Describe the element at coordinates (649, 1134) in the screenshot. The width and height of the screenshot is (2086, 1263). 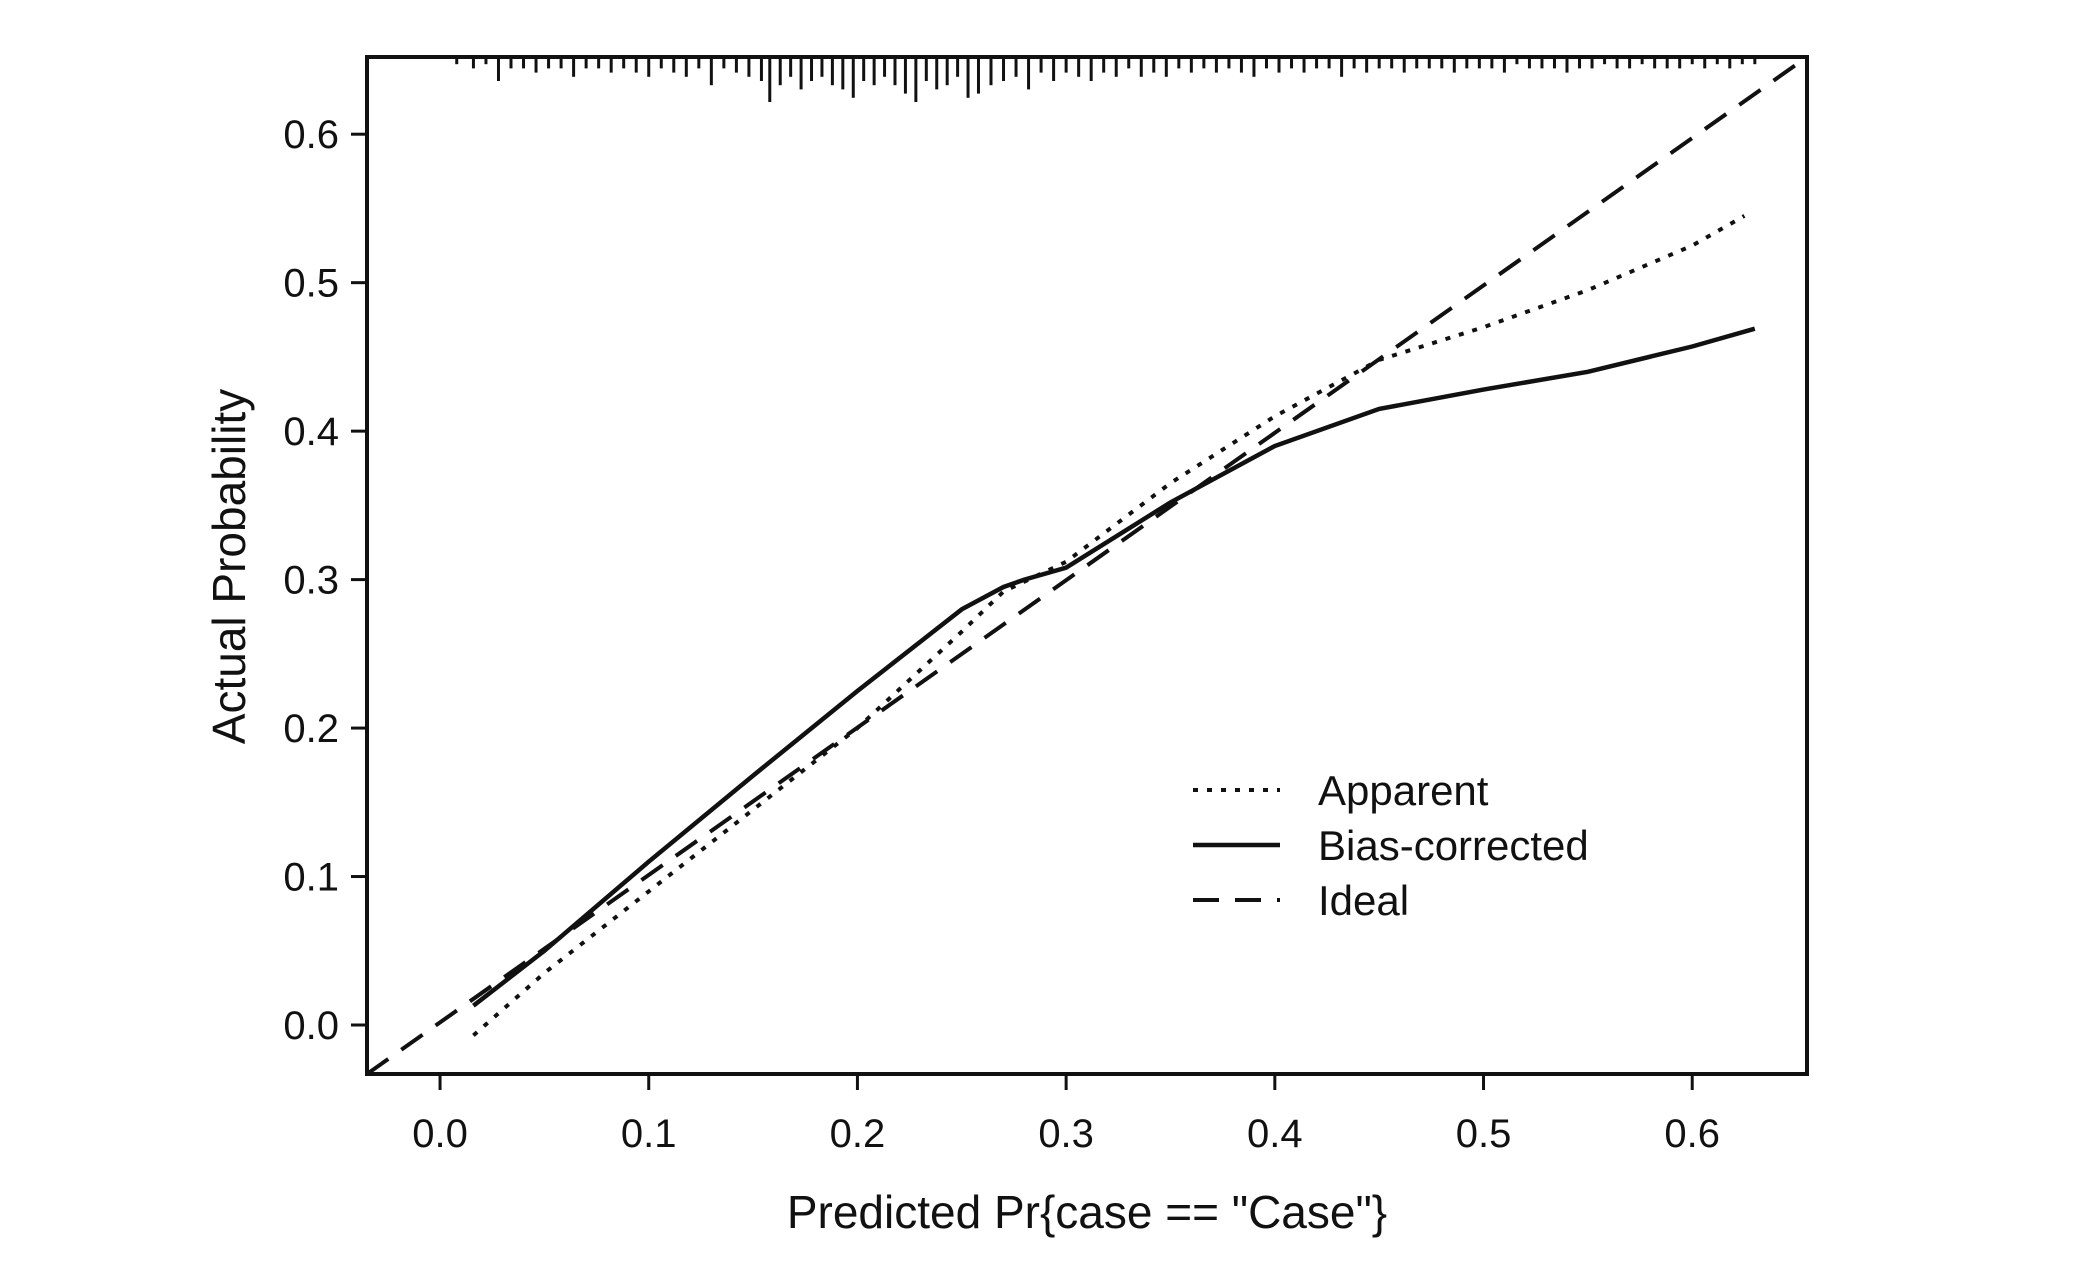
I see `x-tick-label: 0.1` at that location.